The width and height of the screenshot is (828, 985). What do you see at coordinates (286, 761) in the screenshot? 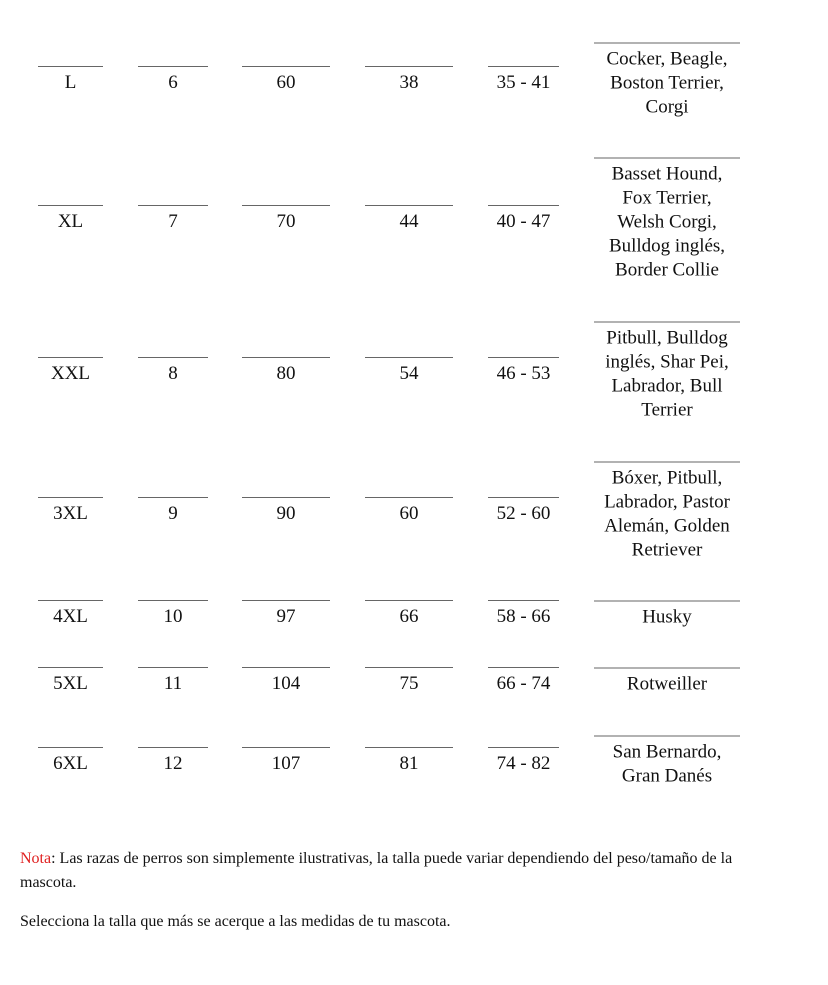
I see `measure-cell: 107` at bounding box center [286, 761].